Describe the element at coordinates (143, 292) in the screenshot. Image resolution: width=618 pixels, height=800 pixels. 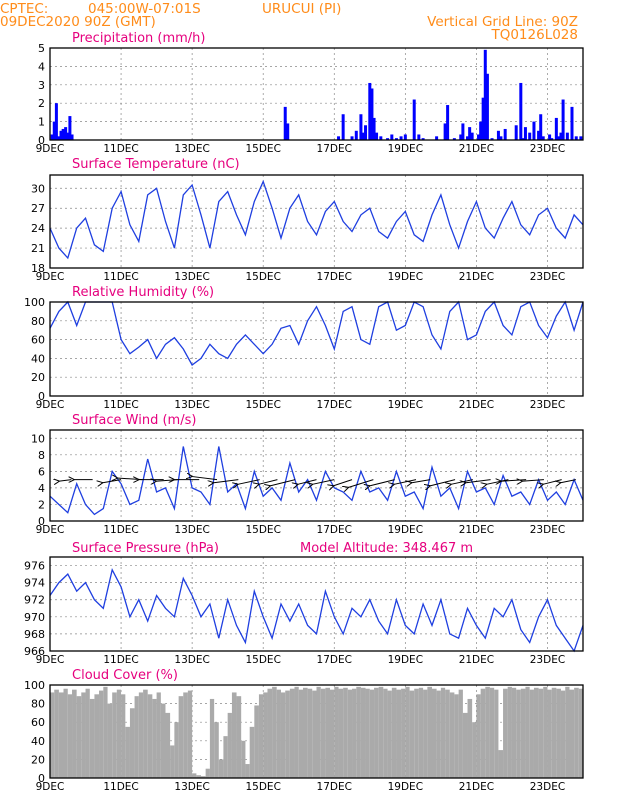
I see `humidity-title: Relative Humidity (%)` at that location.